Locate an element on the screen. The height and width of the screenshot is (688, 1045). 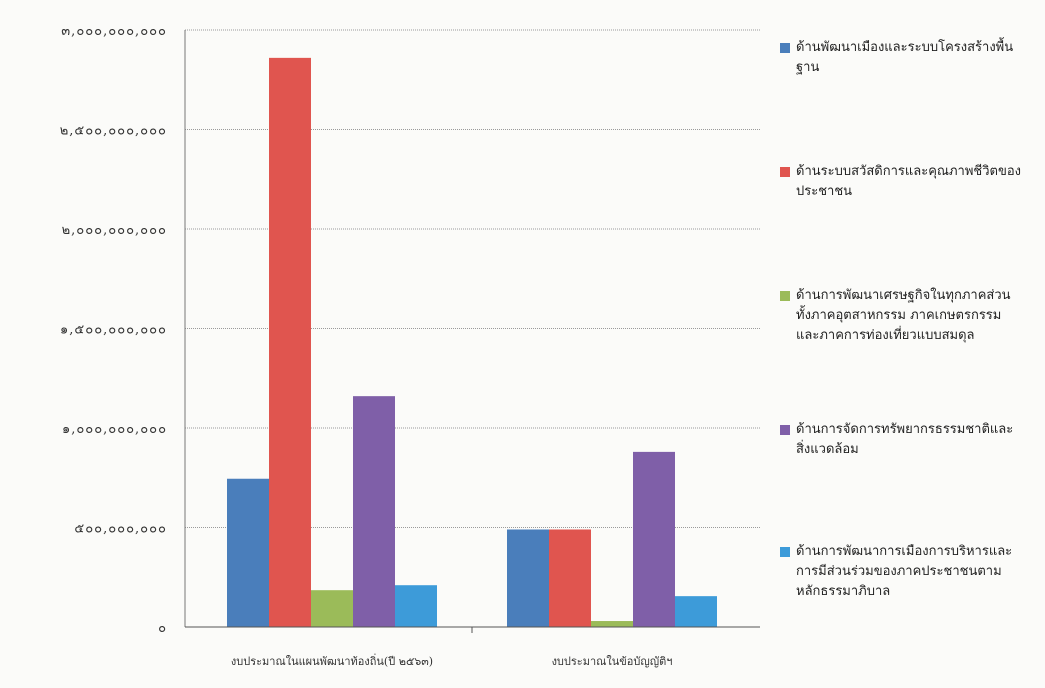
y-tick-label: ๒,๐๐๐,๐๐๐,๐๐๐ is located at coordinates (114, 230).